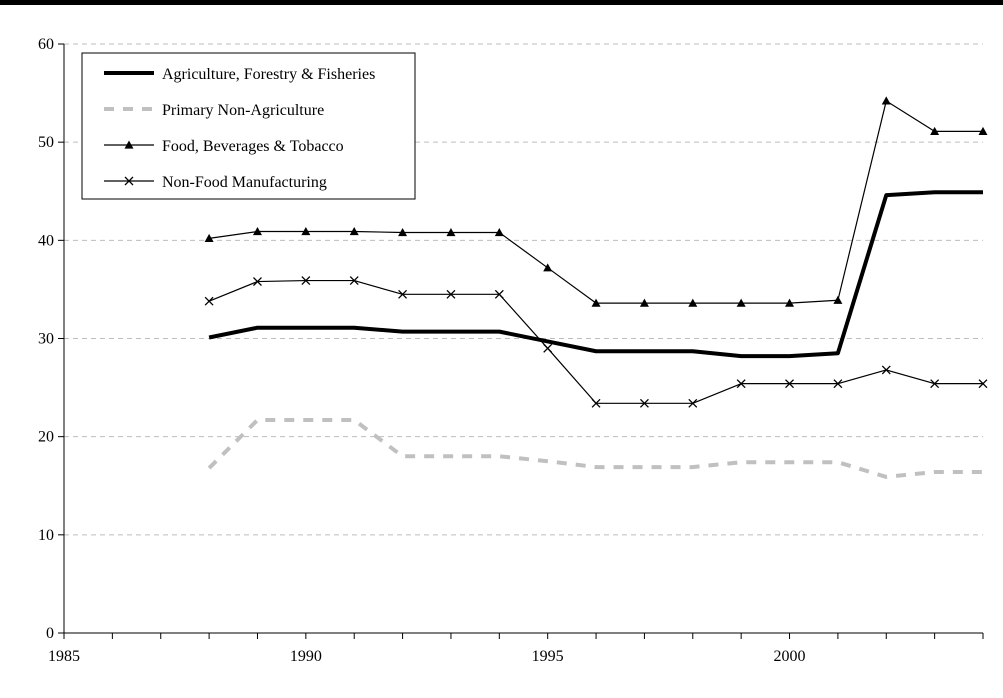 This screenshot has height=698, width=1003. Describe the element at coordinates (596, 342) in the screenshot. I see `series-non-food-manufacturing` at that location.